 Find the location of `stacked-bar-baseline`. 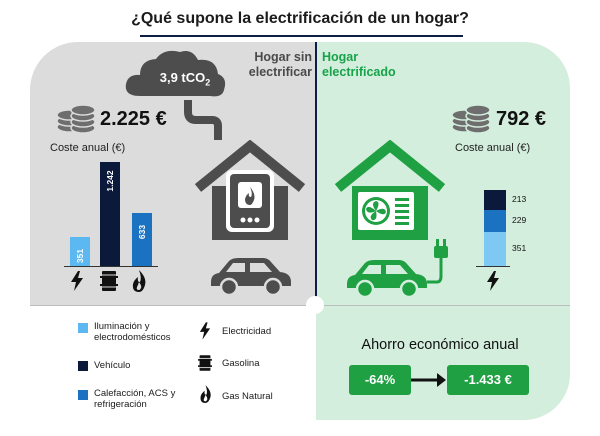

stacked-bar-baseline is located at coordinates (493, 266).